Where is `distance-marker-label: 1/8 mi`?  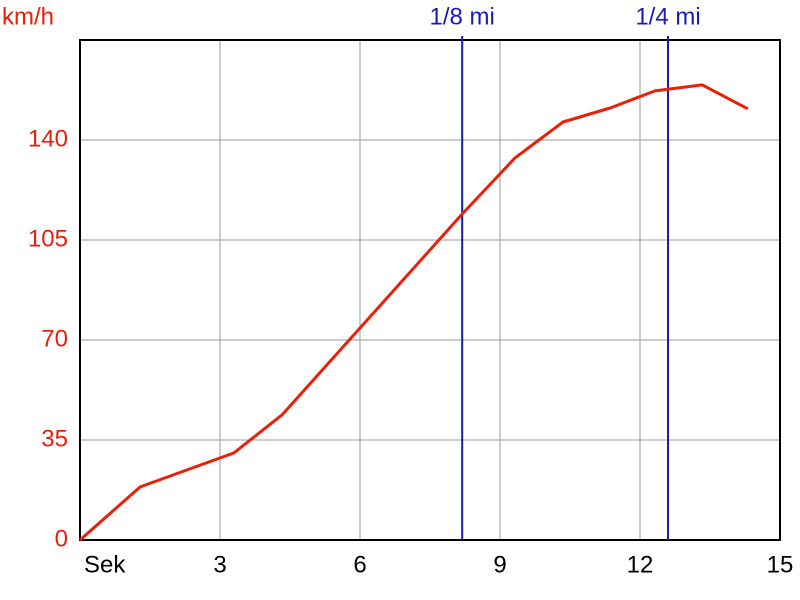
distance-marker-label: 1/8 mi is located at coordinates (462, 16).